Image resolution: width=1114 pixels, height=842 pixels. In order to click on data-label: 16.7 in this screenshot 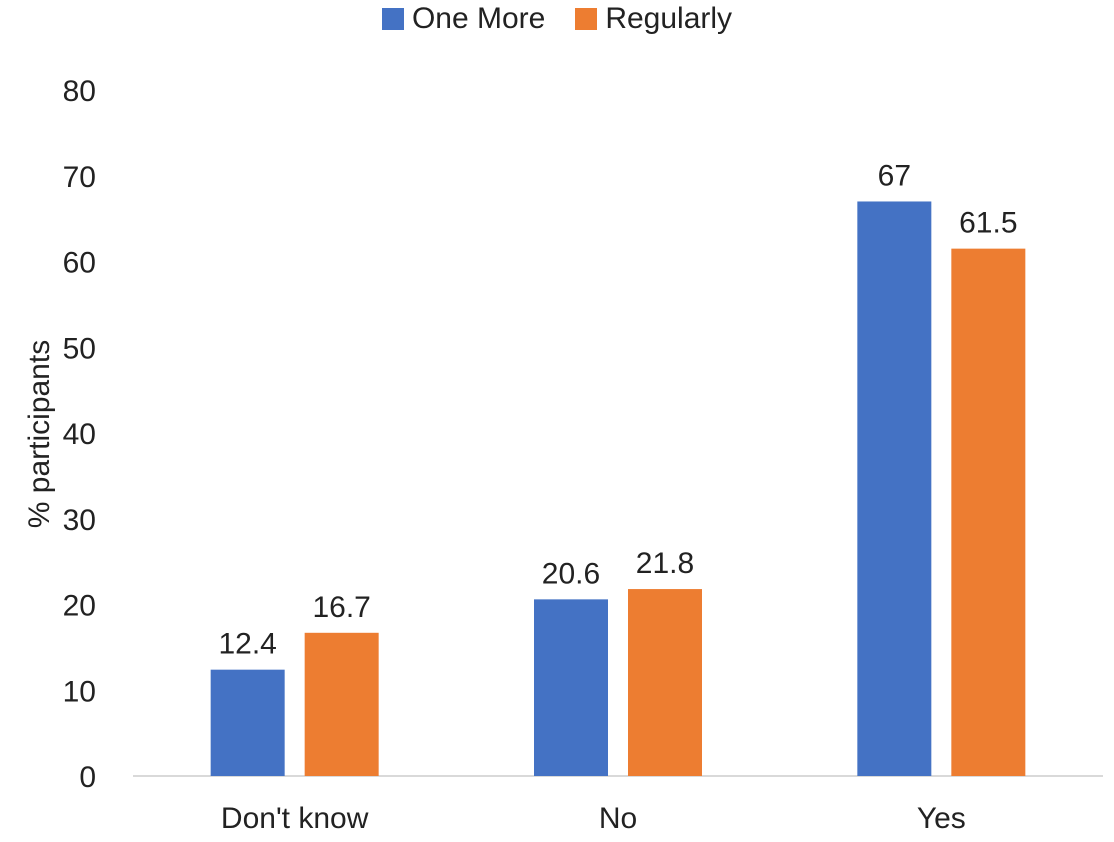, I will do `click(341, 607)`.